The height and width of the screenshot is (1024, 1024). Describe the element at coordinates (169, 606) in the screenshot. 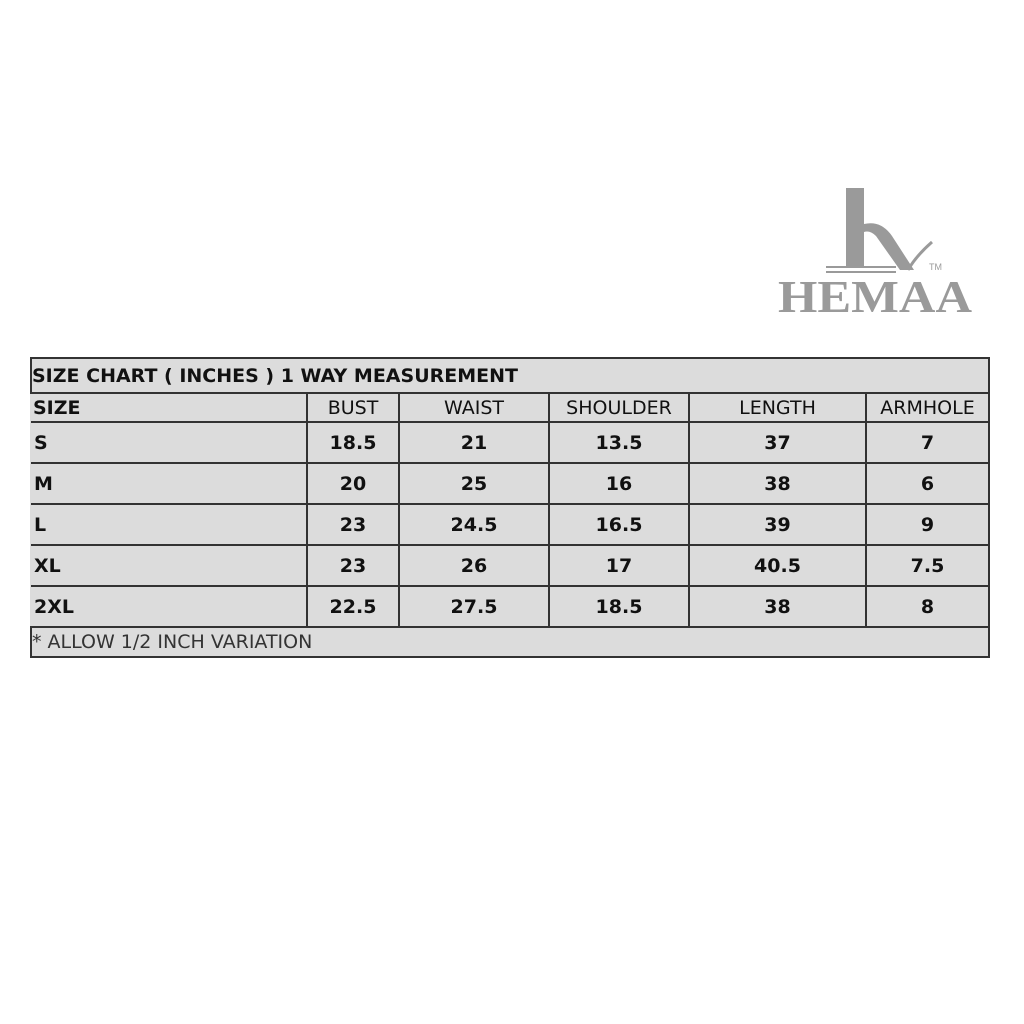

I see `size-cell: 2XL` at that location.